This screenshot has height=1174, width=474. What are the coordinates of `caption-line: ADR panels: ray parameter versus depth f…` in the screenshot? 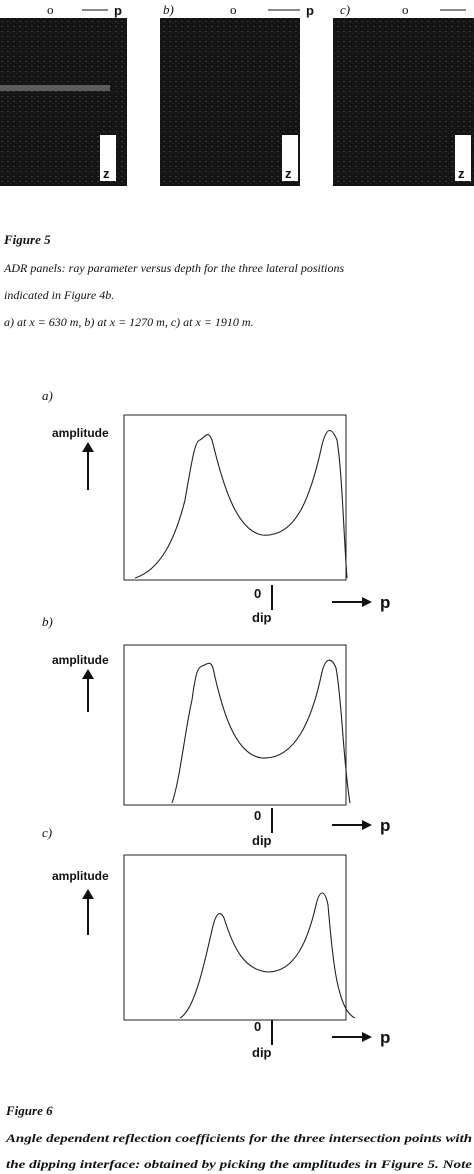 It's located at (174, 268).